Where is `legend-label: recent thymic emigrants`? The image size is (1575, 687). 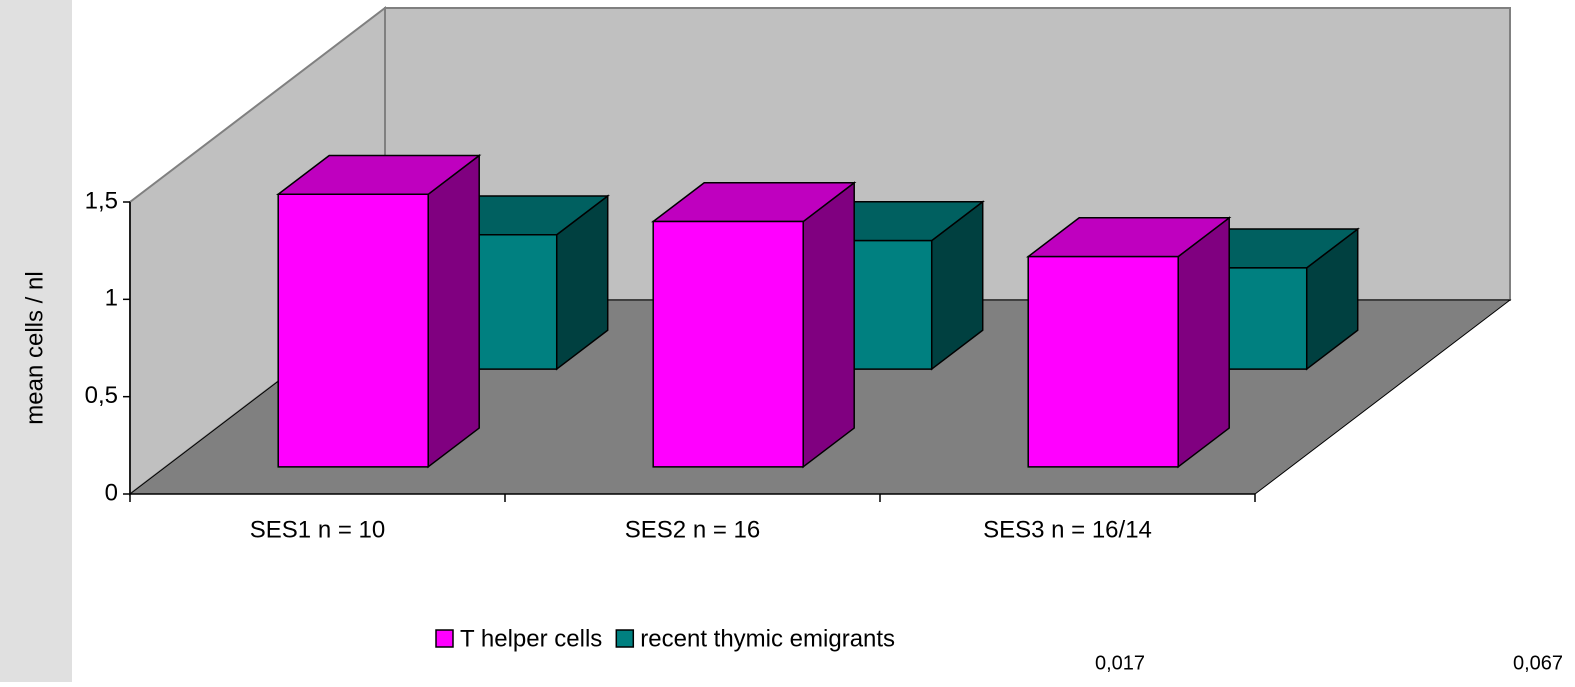
legend-label: recent thymic emigrants is located at coordinates (767, 638).